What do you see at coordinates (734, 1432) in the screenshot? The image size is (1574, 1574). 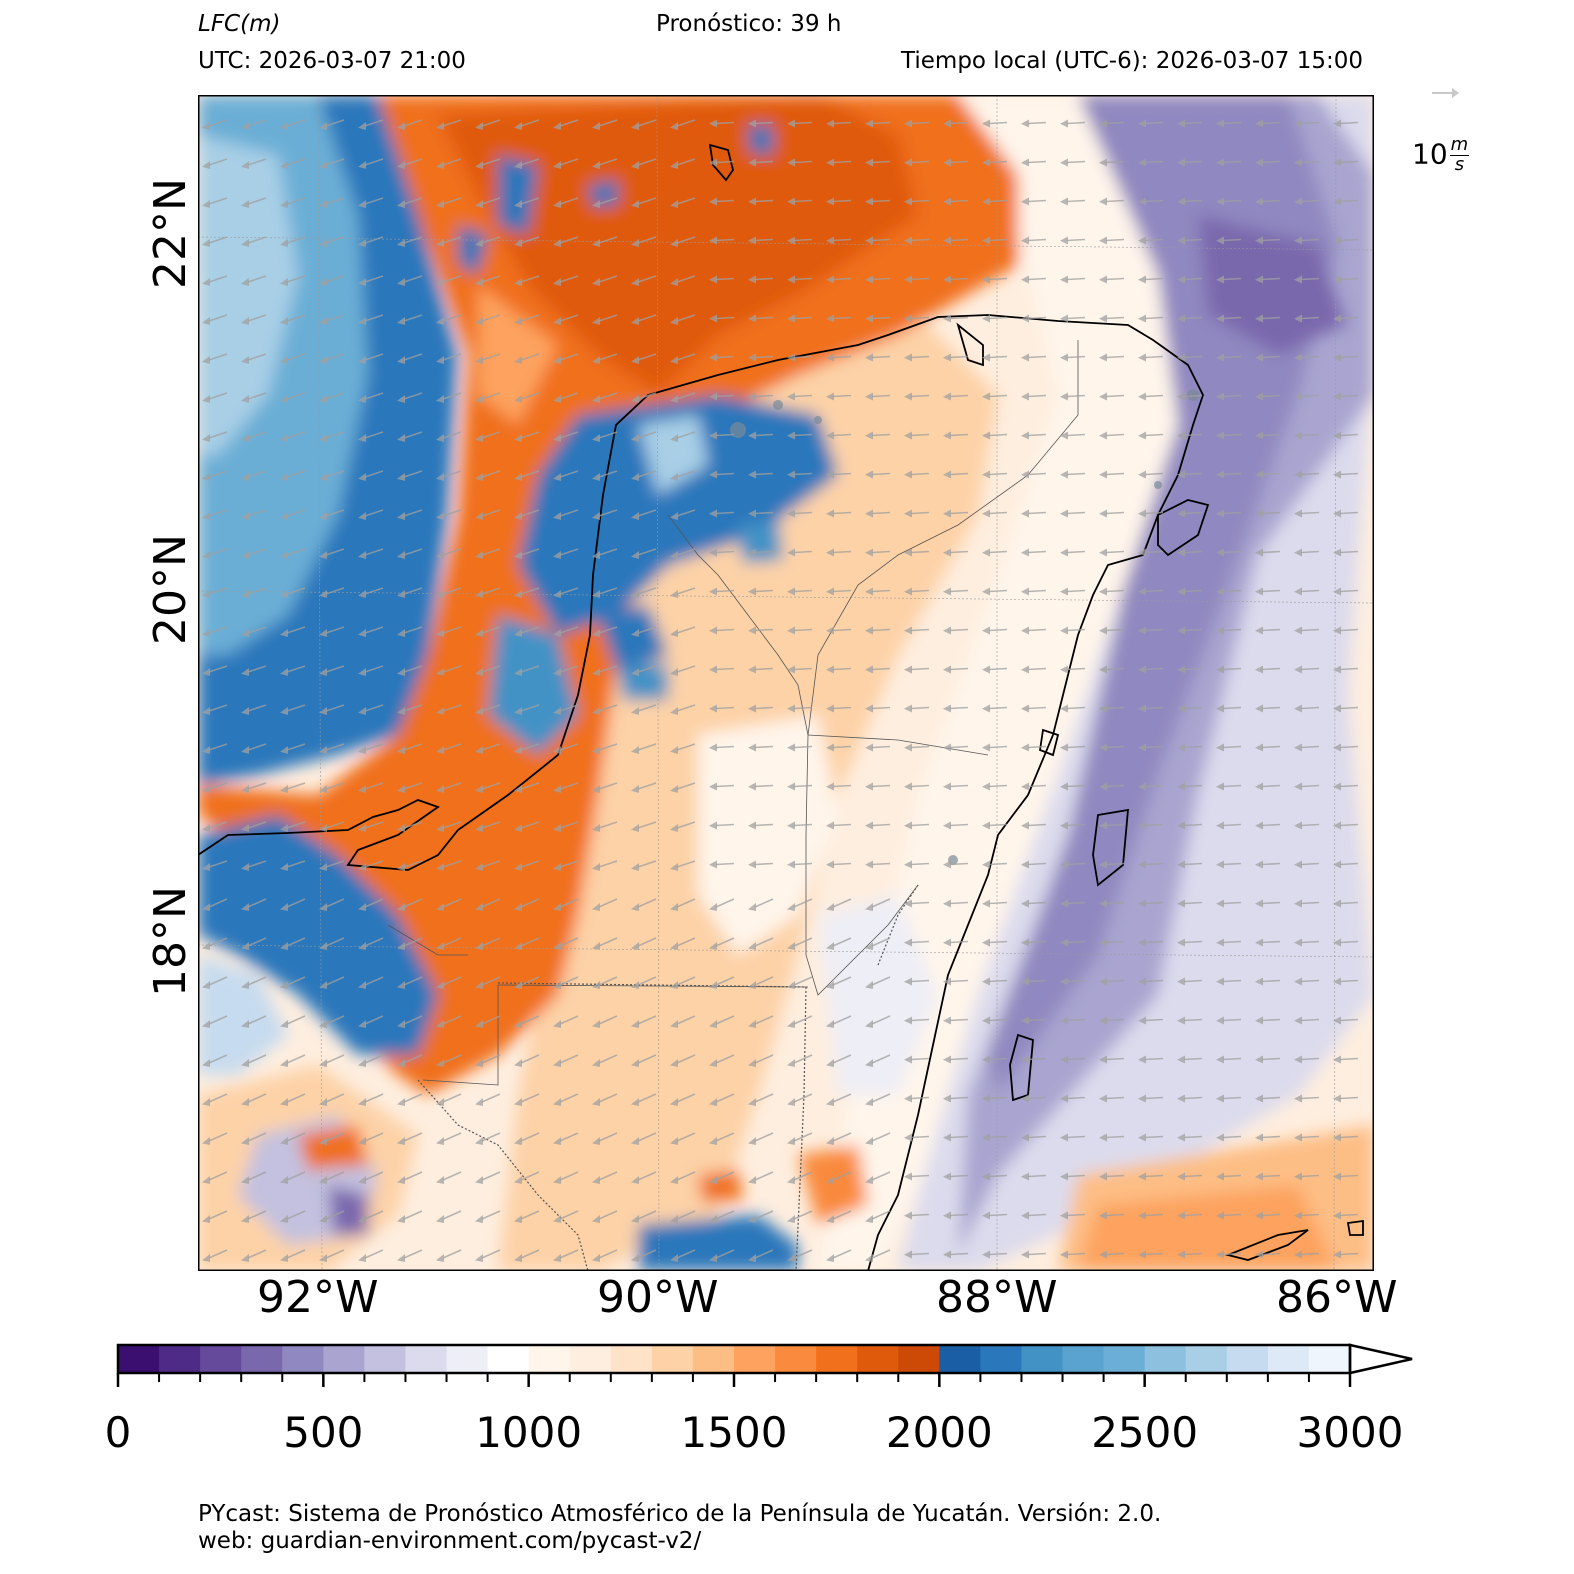 I see `colorbar-tick-label: 1500` at bounding box center [734, 1432].